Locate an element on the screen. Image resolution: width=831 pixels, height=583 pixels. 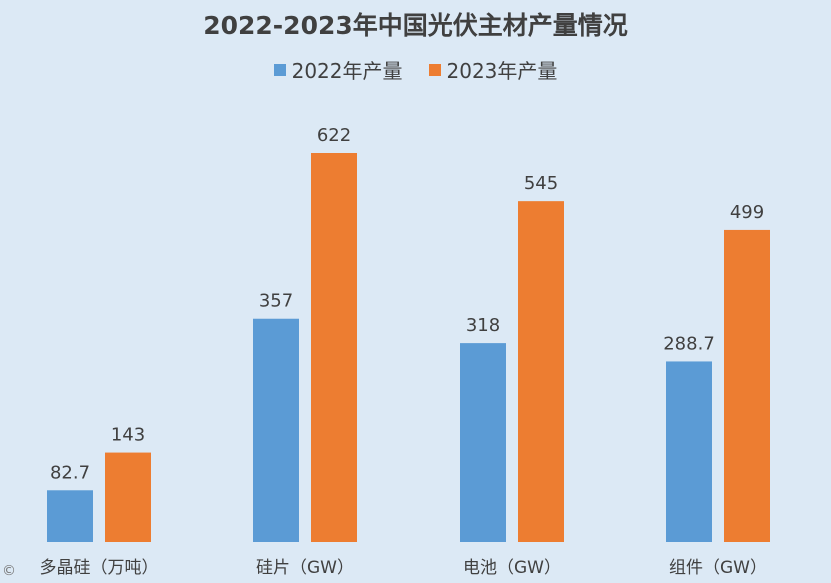
legend-item-2022: 2022年产量 is located at coordinates (338, 69).